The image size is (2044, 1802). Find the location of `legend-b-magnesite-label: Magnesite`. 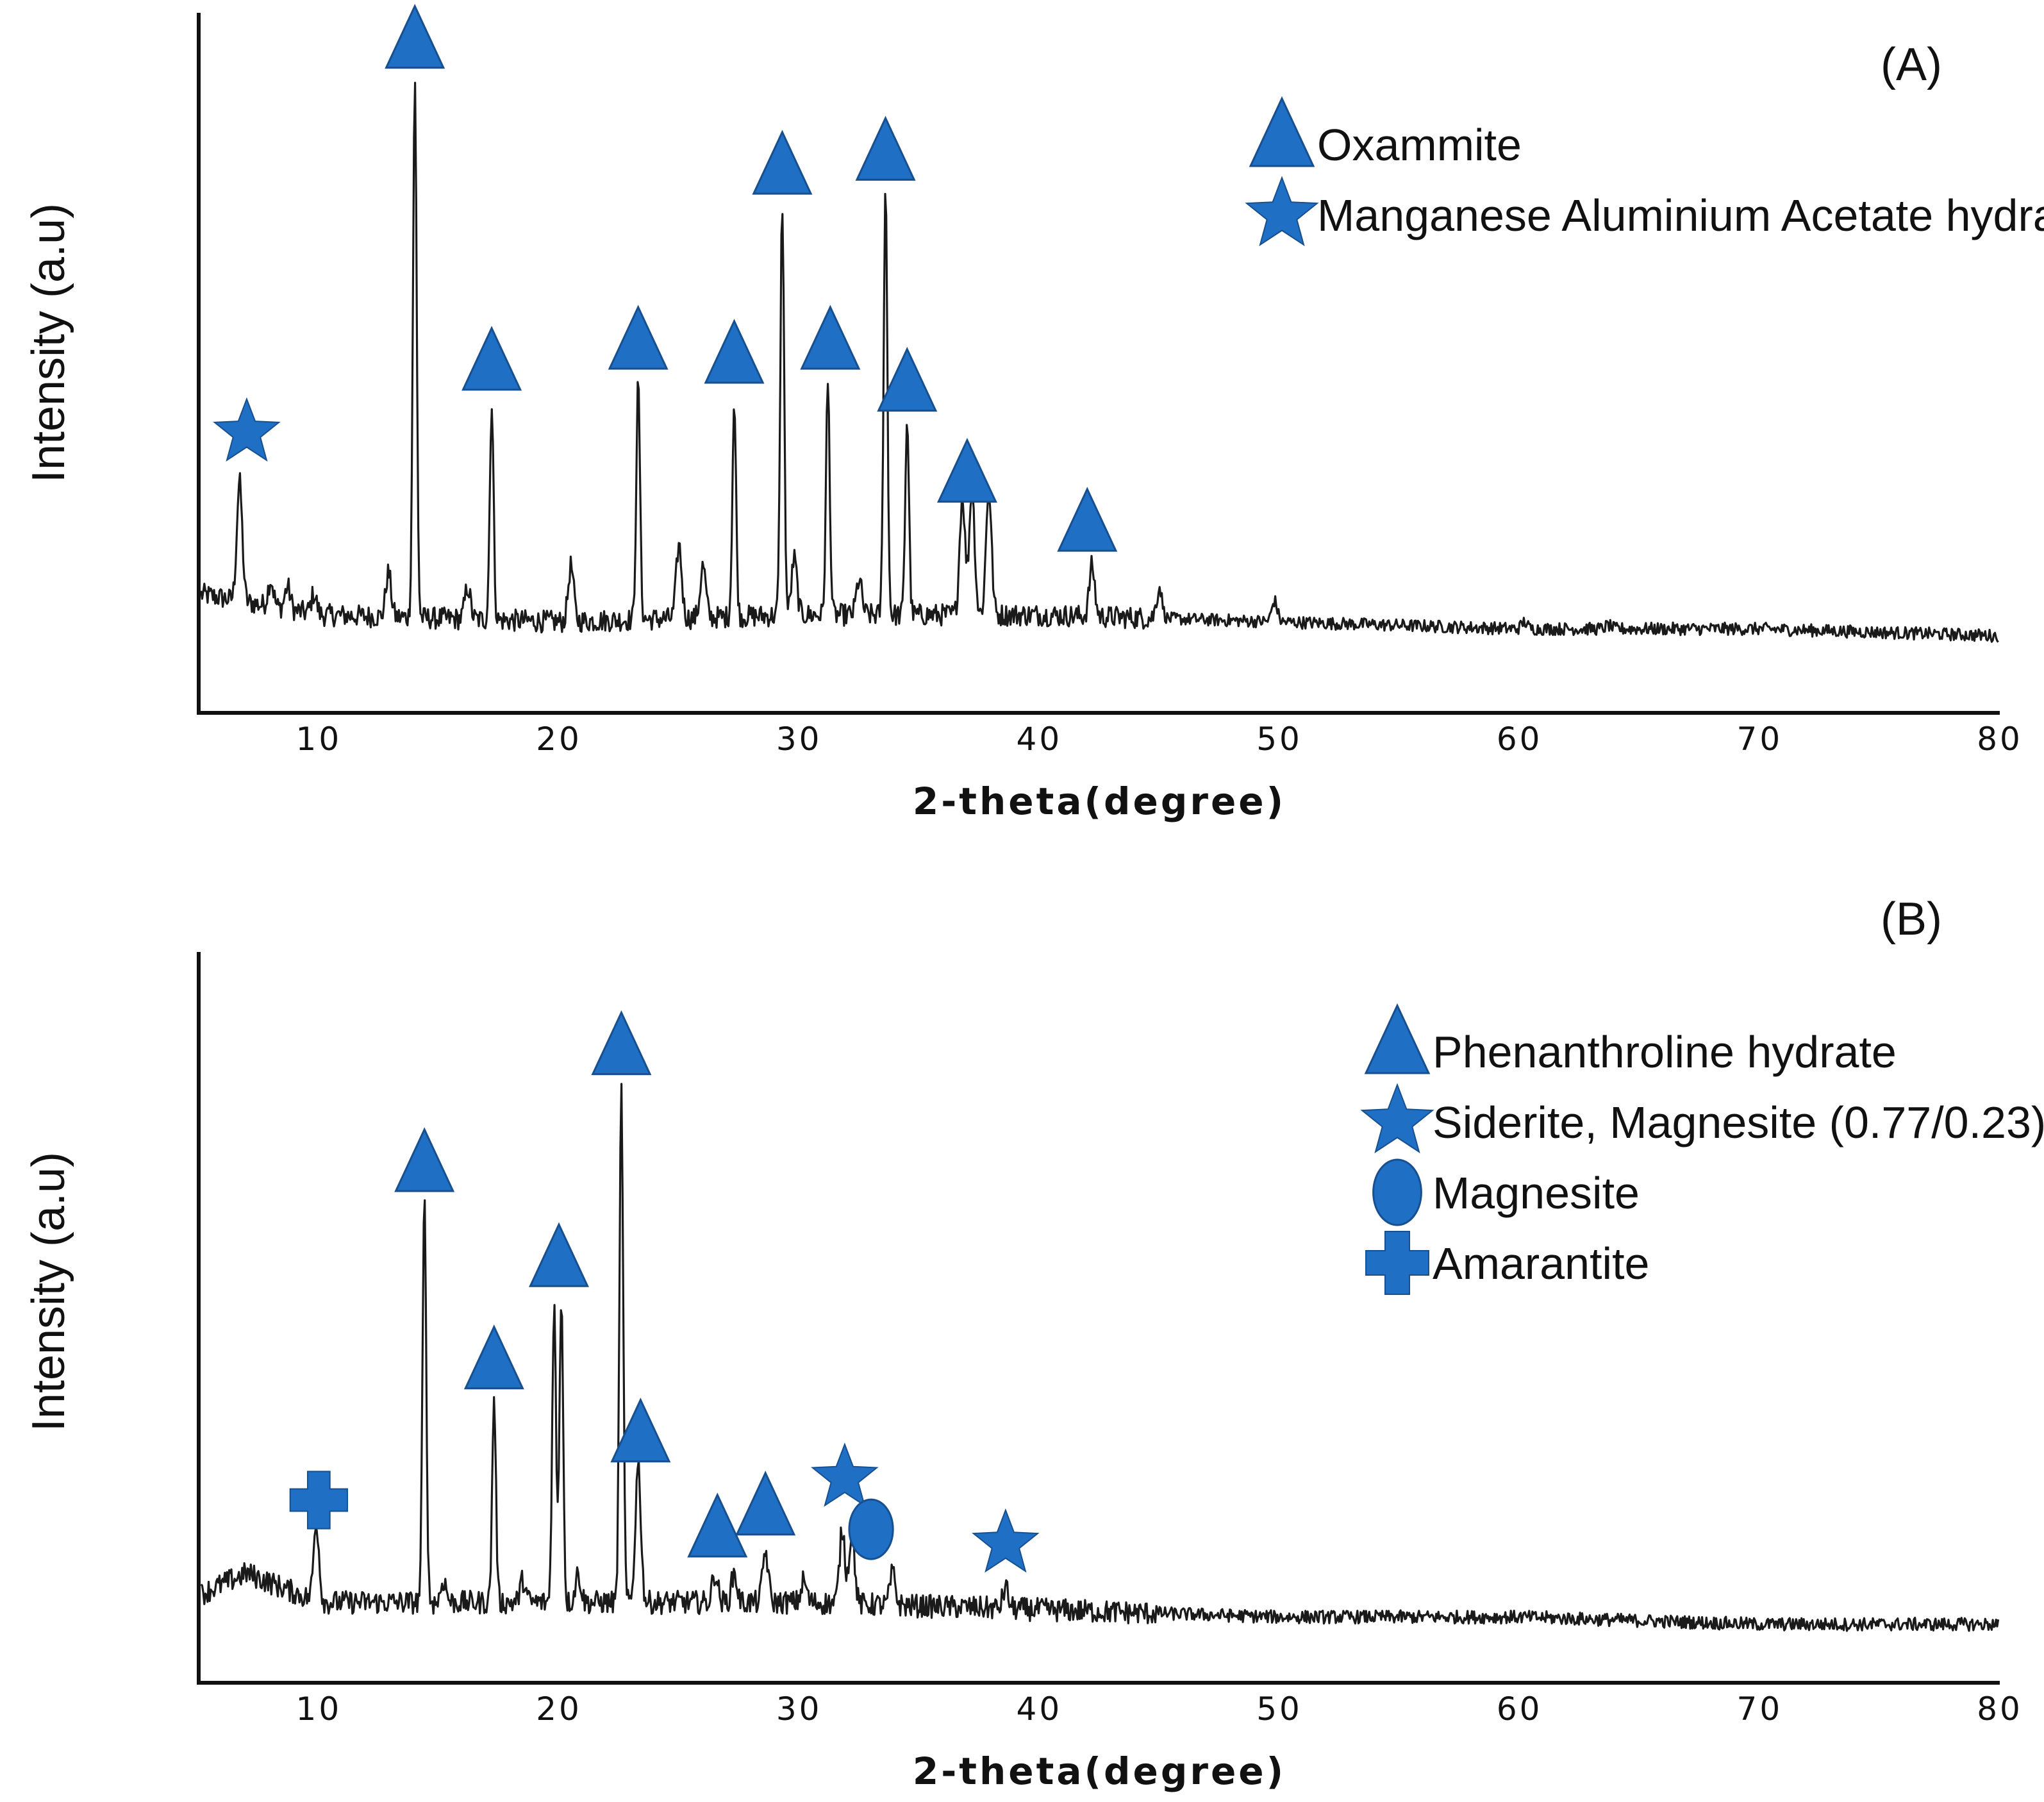

legend-b-magnesite-label: Magnesite is located at coordinates (1537, 1193).